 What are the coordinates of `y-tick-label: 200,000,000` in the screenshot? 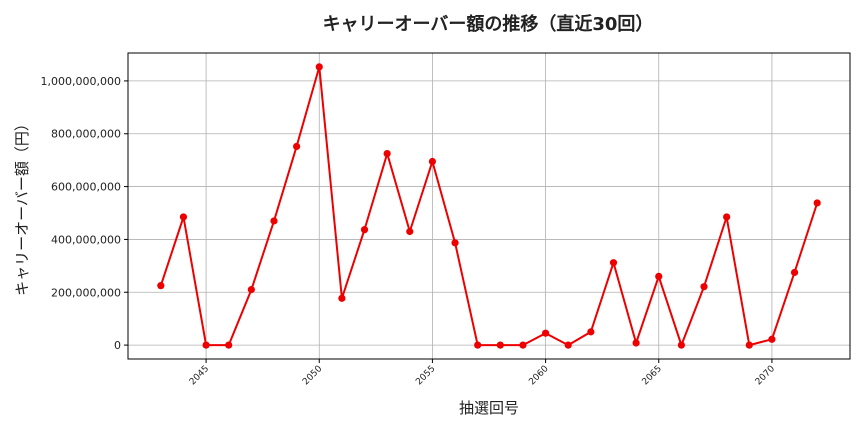 It's located at (86, 292).